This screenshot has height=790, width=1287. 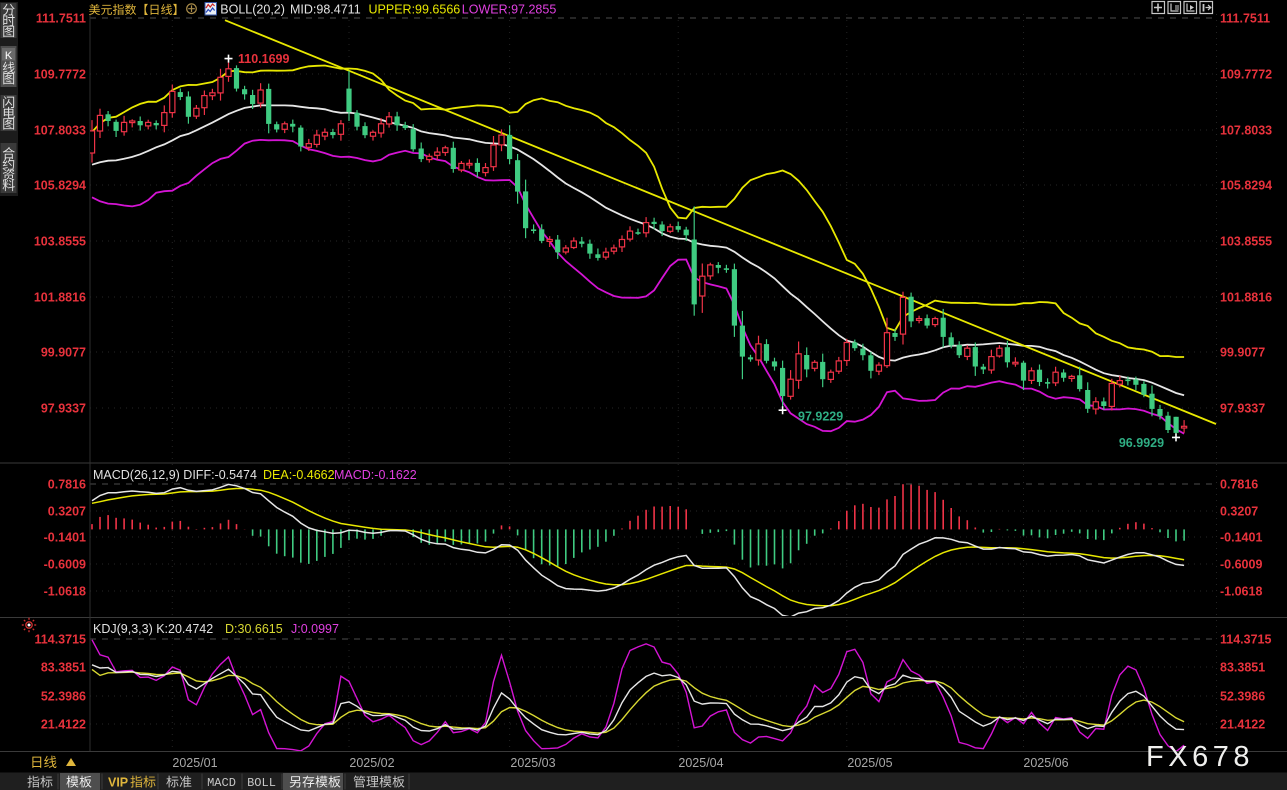 I want to click on svg-text: BOLL, so click(x=261, y=783).